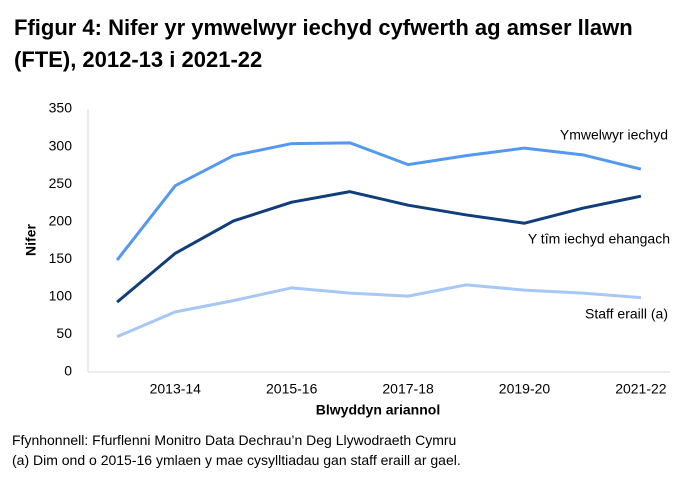 This screenshot has height=484, width=686. What do you see at coordinates (292, 389) in the screenshot?
I see `x-tick-label: 2015-16` at bounding box center [292, 389].